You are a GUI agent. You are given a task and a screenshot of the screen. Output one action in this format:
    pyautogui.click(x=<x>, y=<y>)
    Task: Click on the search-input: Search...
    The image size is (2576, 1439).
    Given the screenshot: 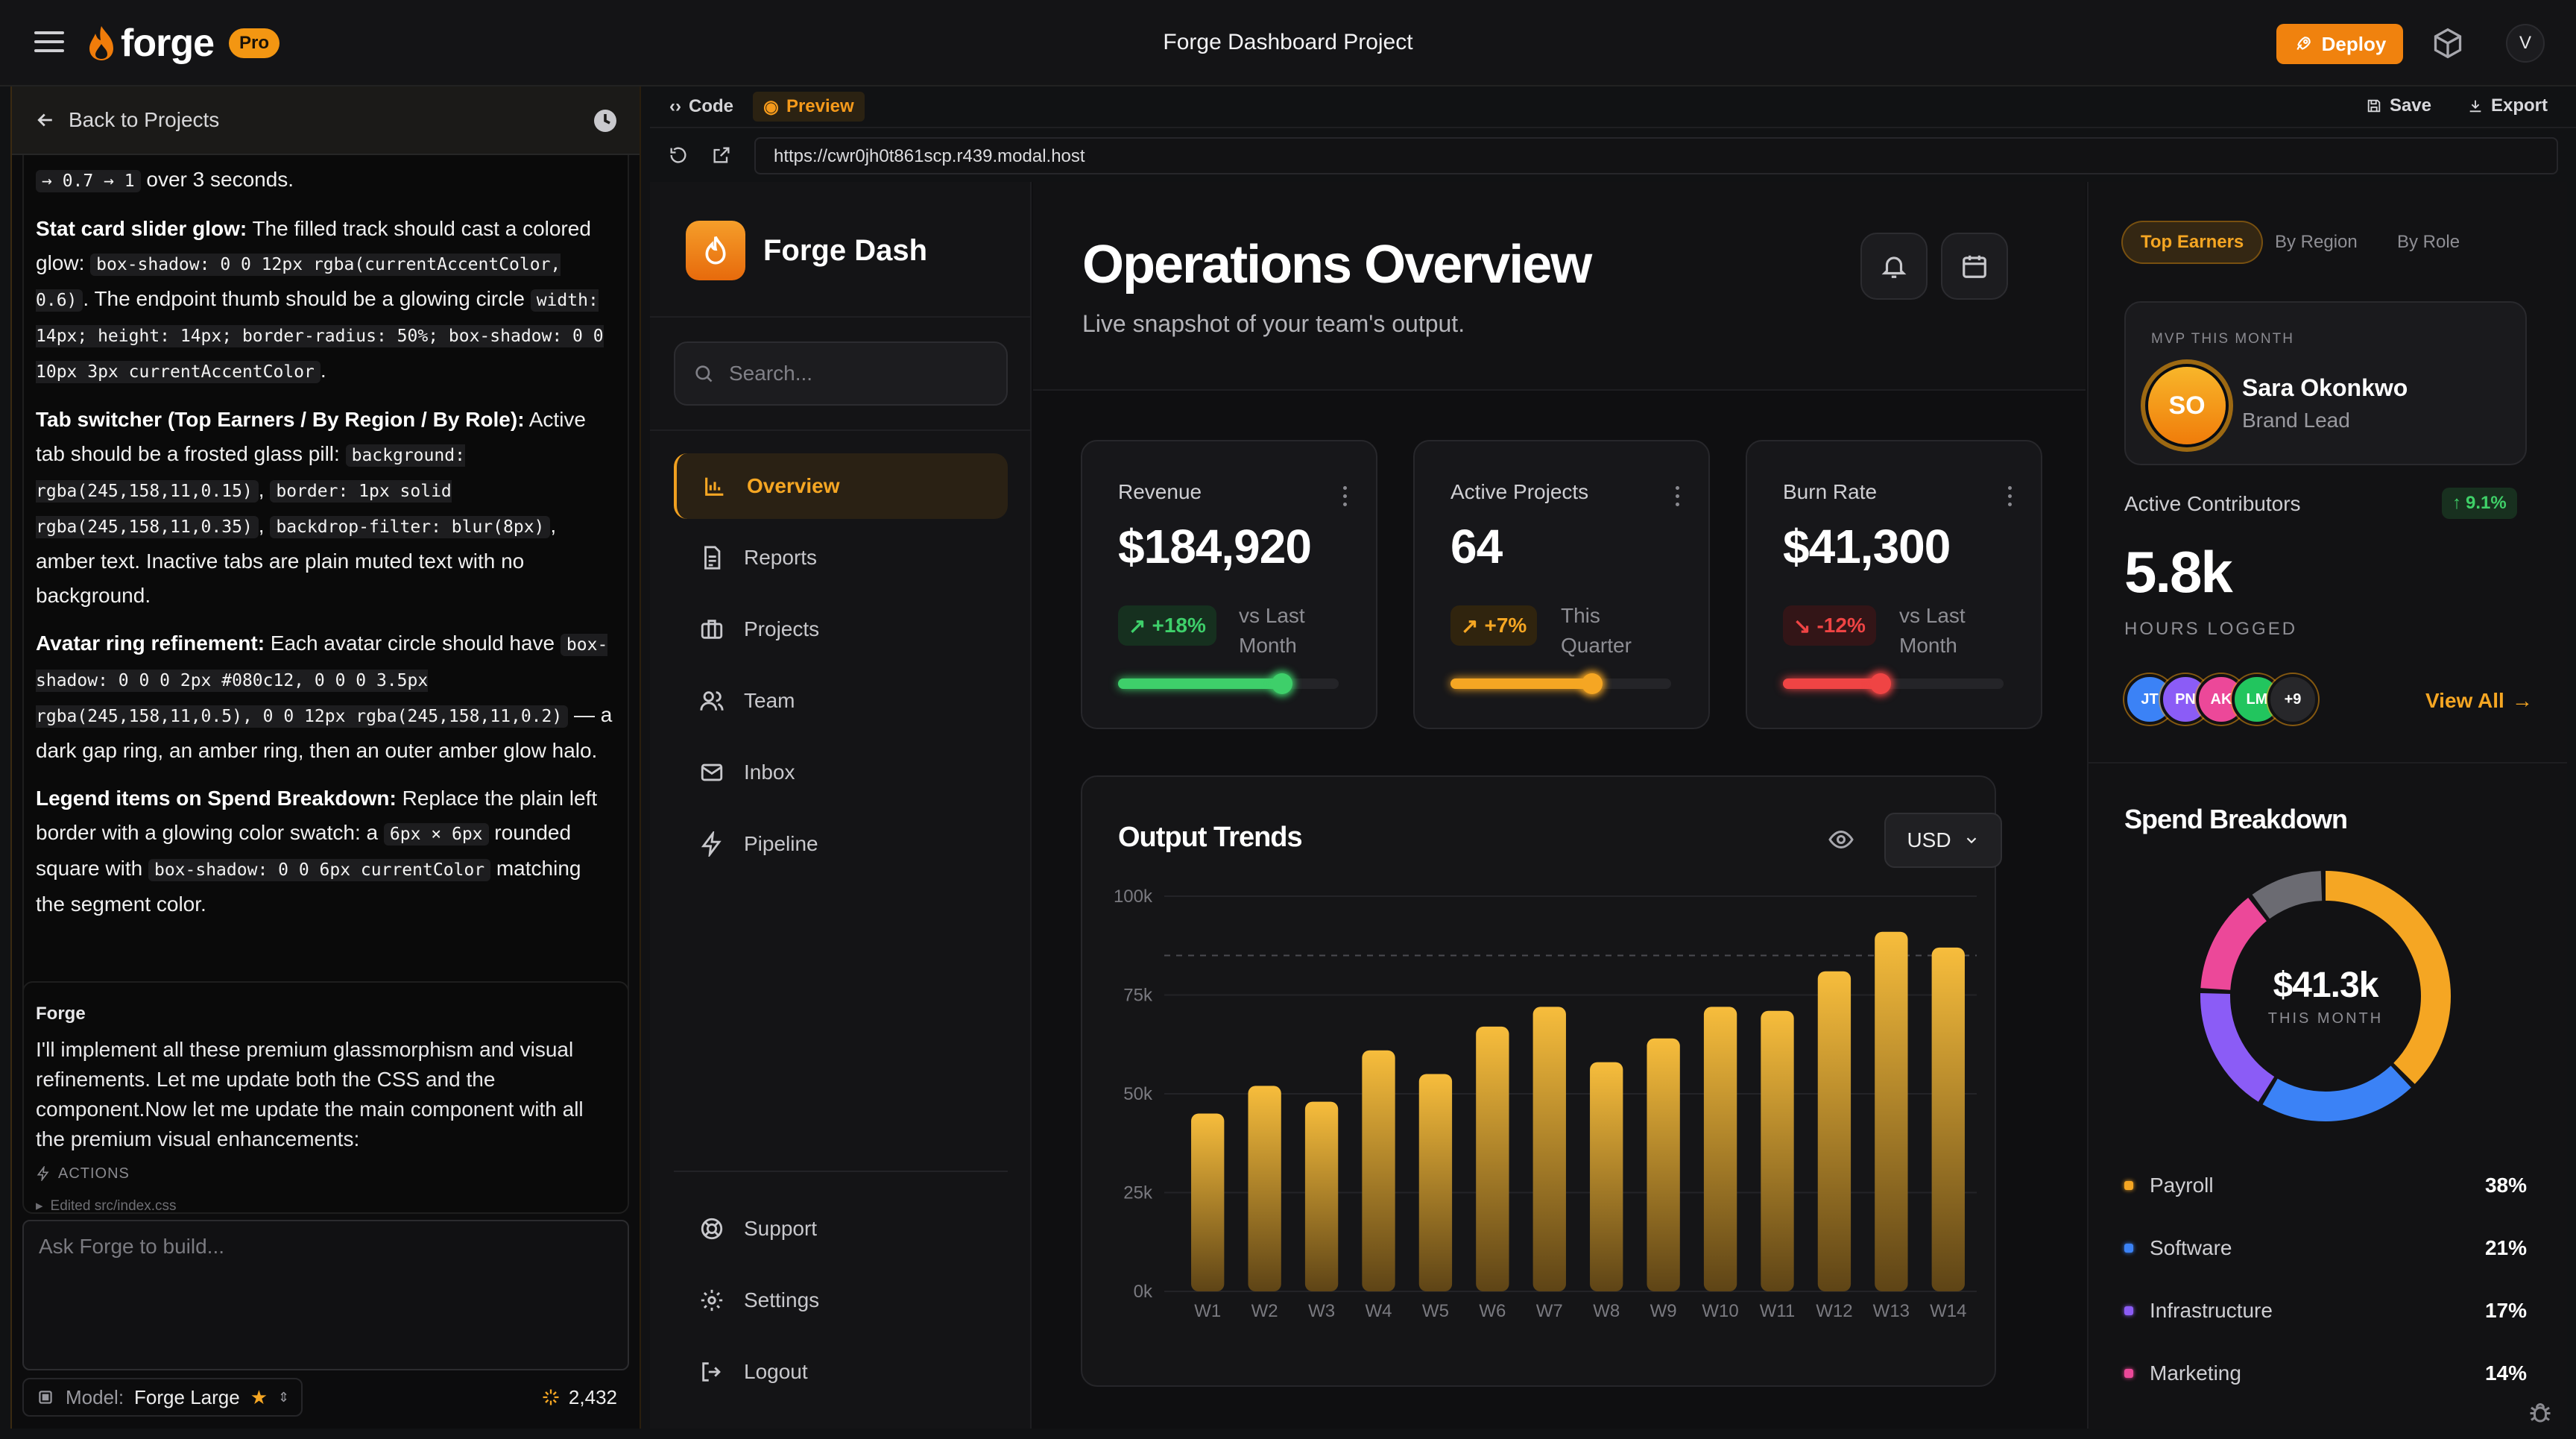 What is the action you would take?
    pyautogui.click(x=841, y=373)
    